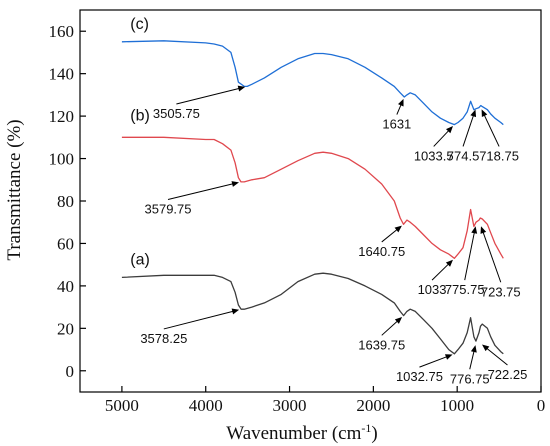  Describe the element at coordinates (465, 289) in the screenshot. I see `annotation-label: 775.75` at that location.